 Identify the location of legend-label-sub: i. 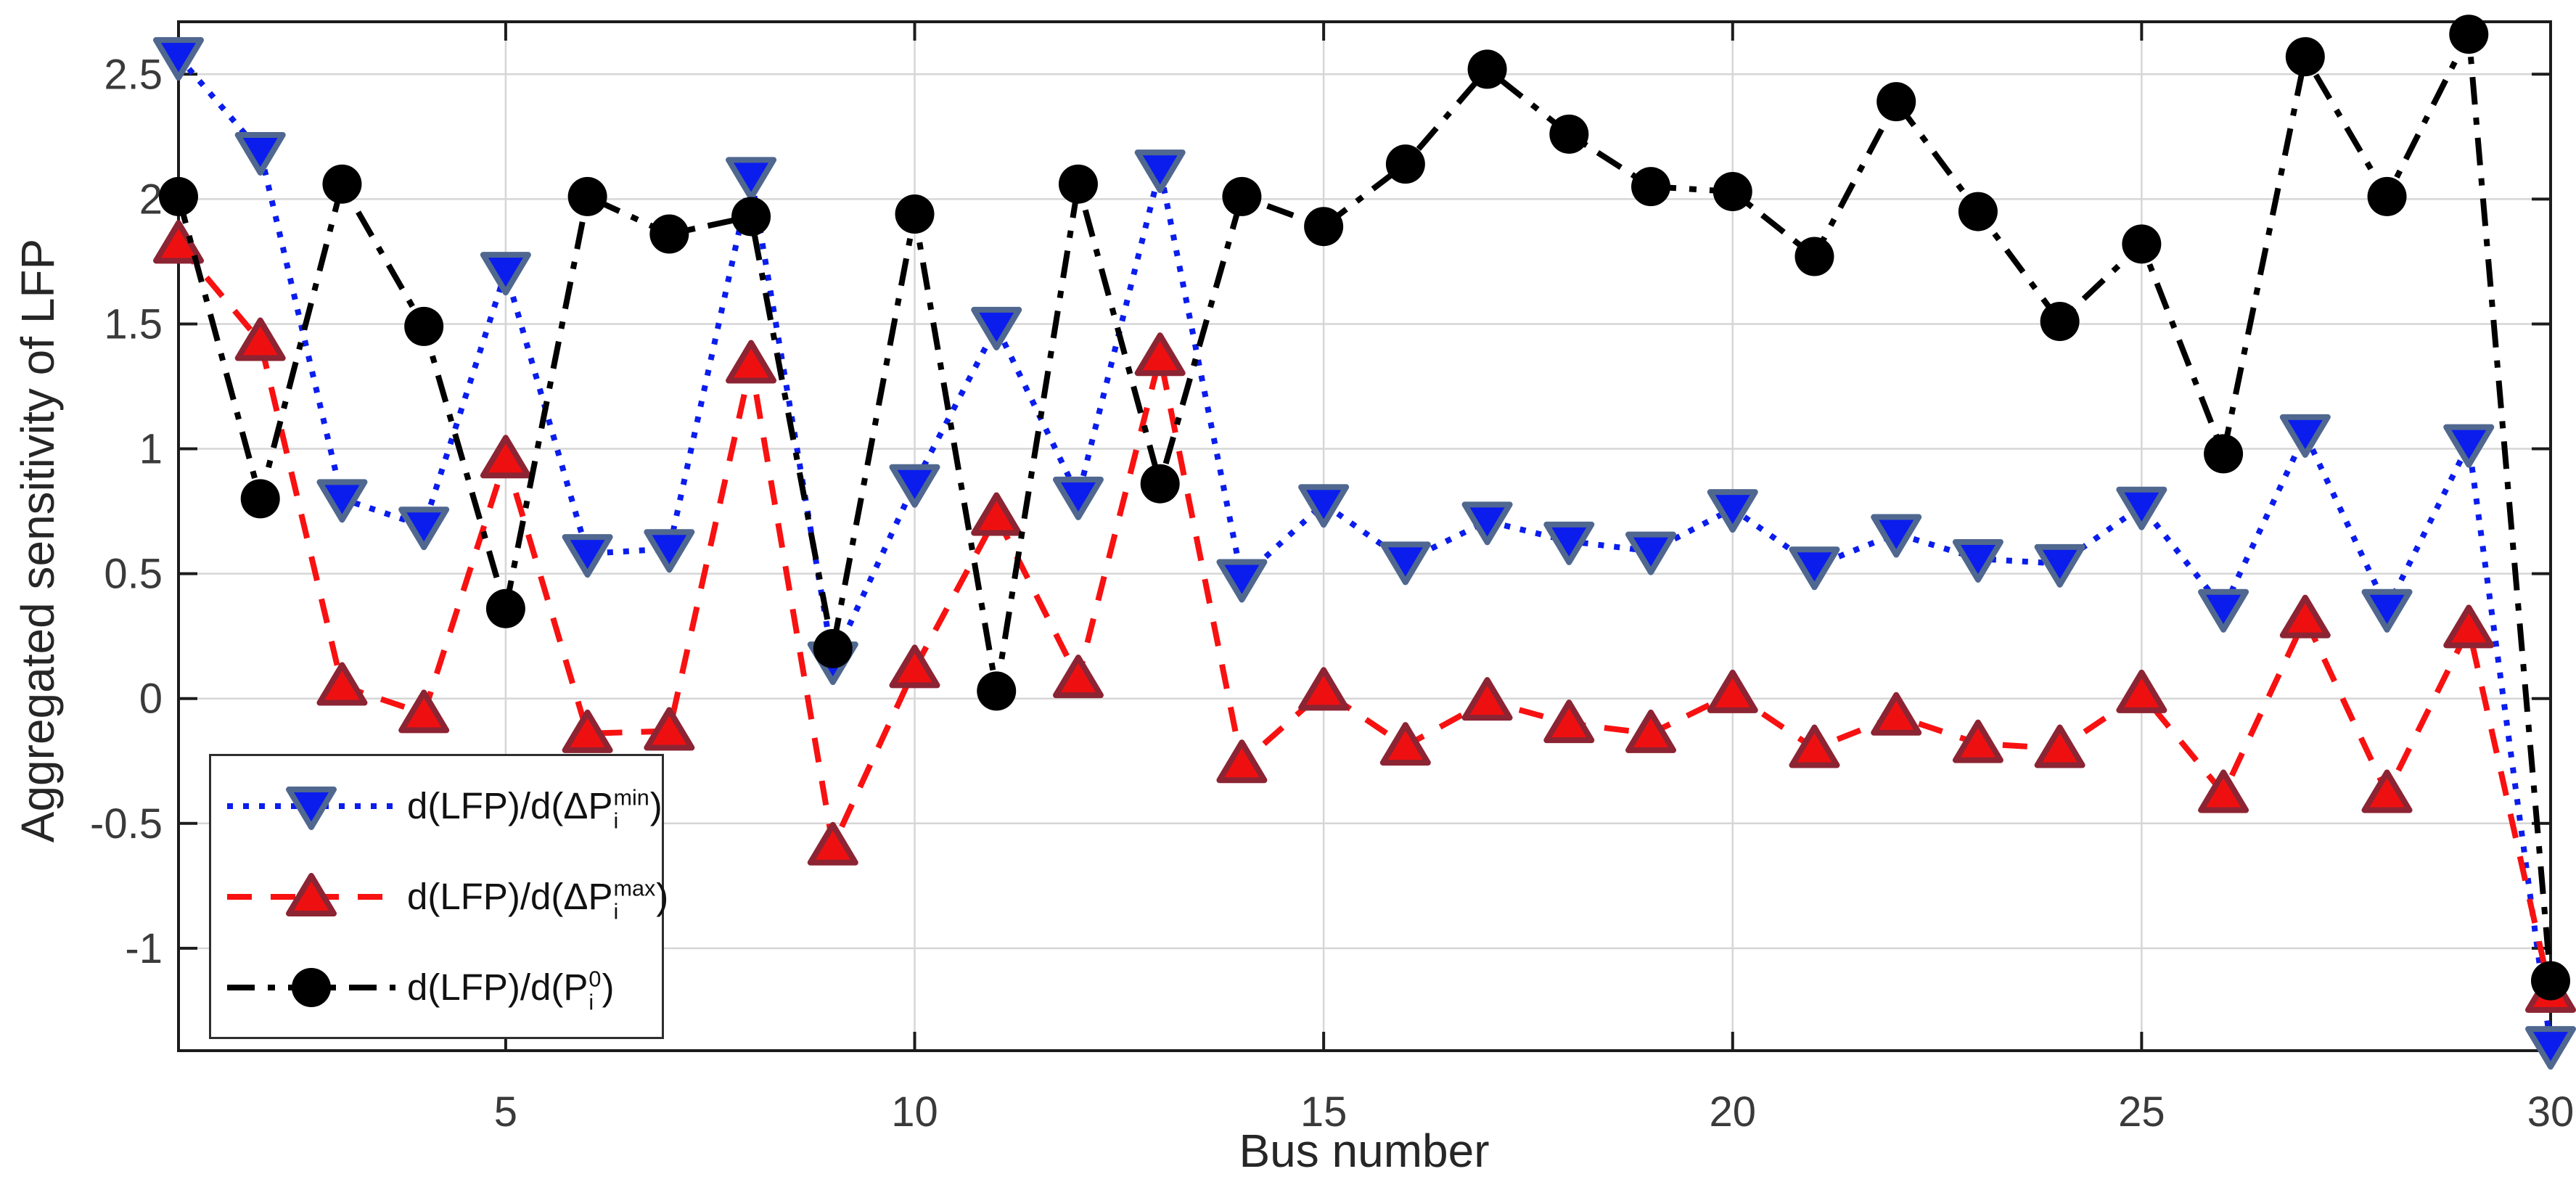
(591, 1002).